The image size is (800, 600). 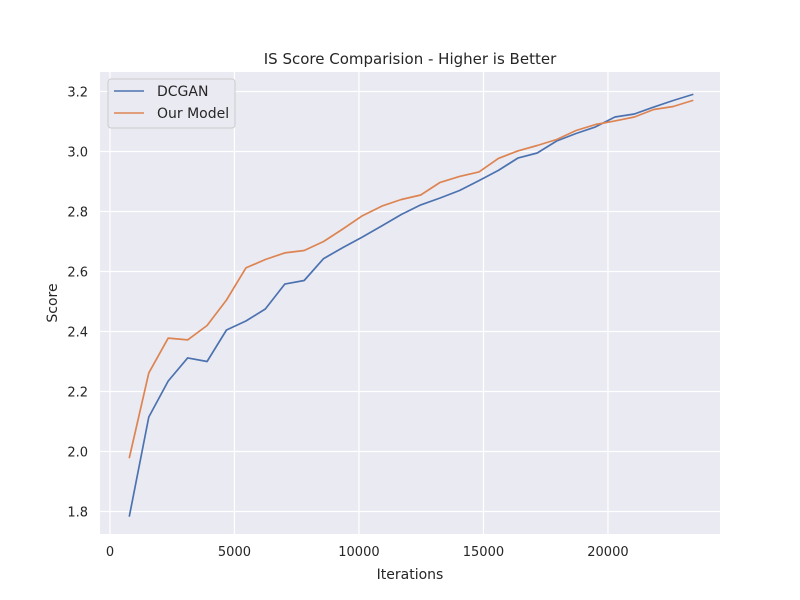 I want to click on y-tick-label: 3.2, so click(x=77, y=93).